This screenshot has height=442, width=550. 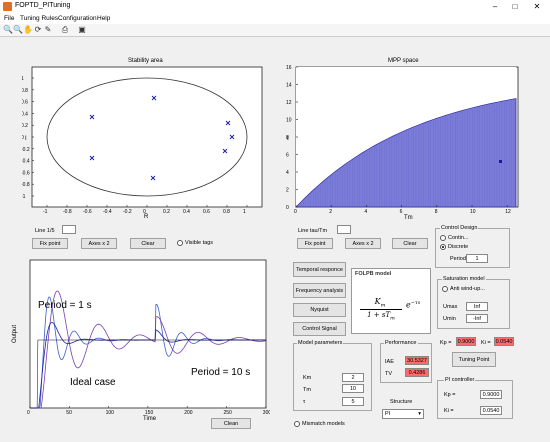 What do you see at coordinates (304, 402) in the screenshot?
I see `tau-label: τ` at bounding box center [304, 402].